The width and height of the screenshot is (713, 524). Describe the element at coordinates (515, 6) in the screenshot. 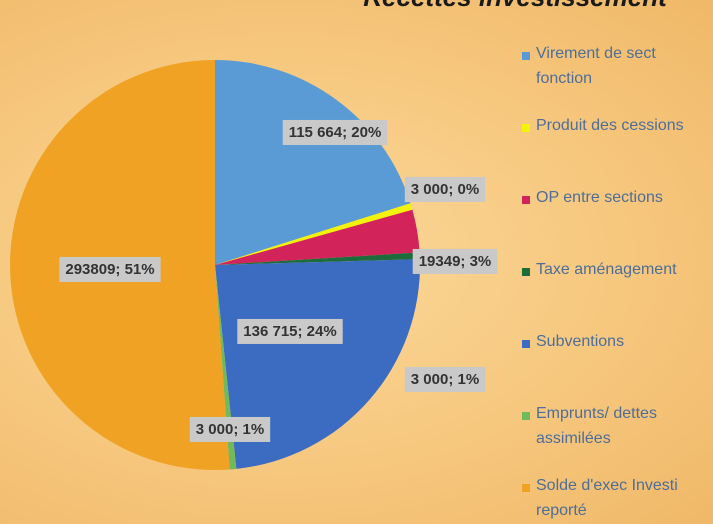

I see `chart-title: Recettes investissement` at that location.